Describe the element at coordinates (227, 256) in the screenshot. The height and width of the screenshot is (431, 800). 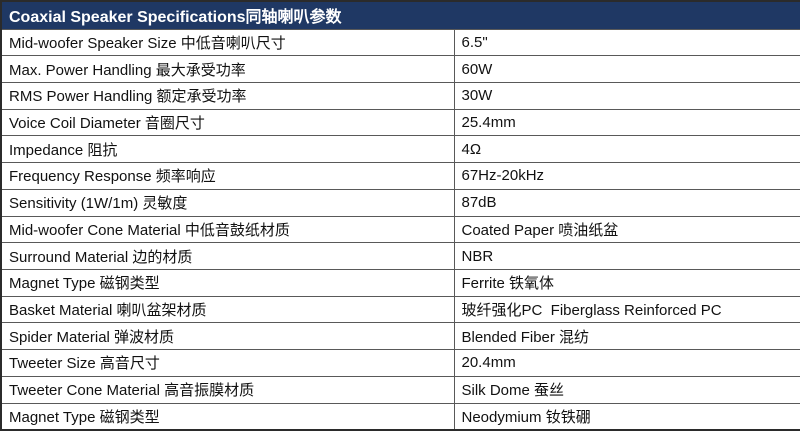
I see `spec-label-cell: Surround Material 边的材质` at that location.